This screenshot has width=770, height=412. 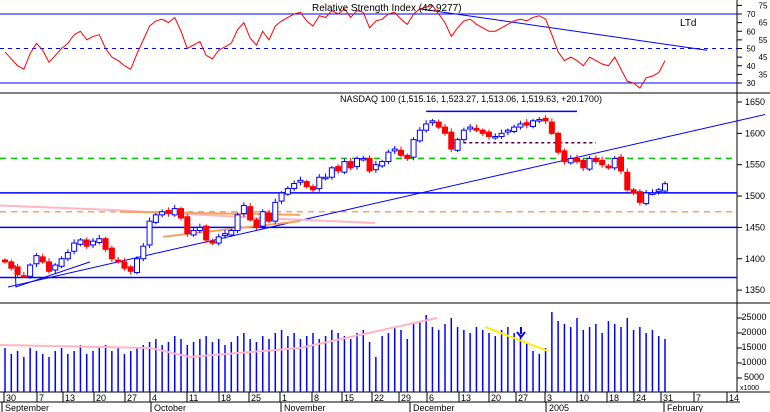 What do you see at coordinates (734, 398) in the screenshot?
I see `x-day-label: 14` at bounding box center [734, 398].